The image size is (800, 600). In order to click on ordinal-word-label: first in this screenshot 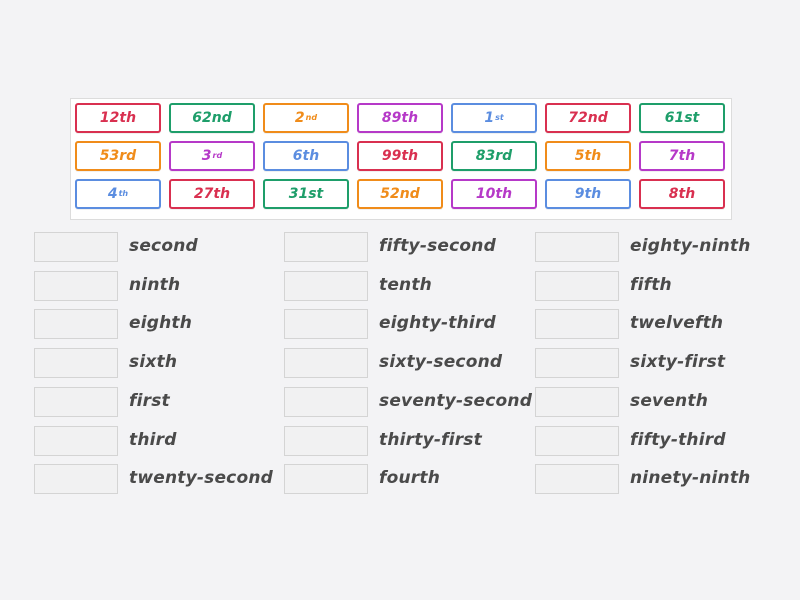, I will do `click(149, 401)`.